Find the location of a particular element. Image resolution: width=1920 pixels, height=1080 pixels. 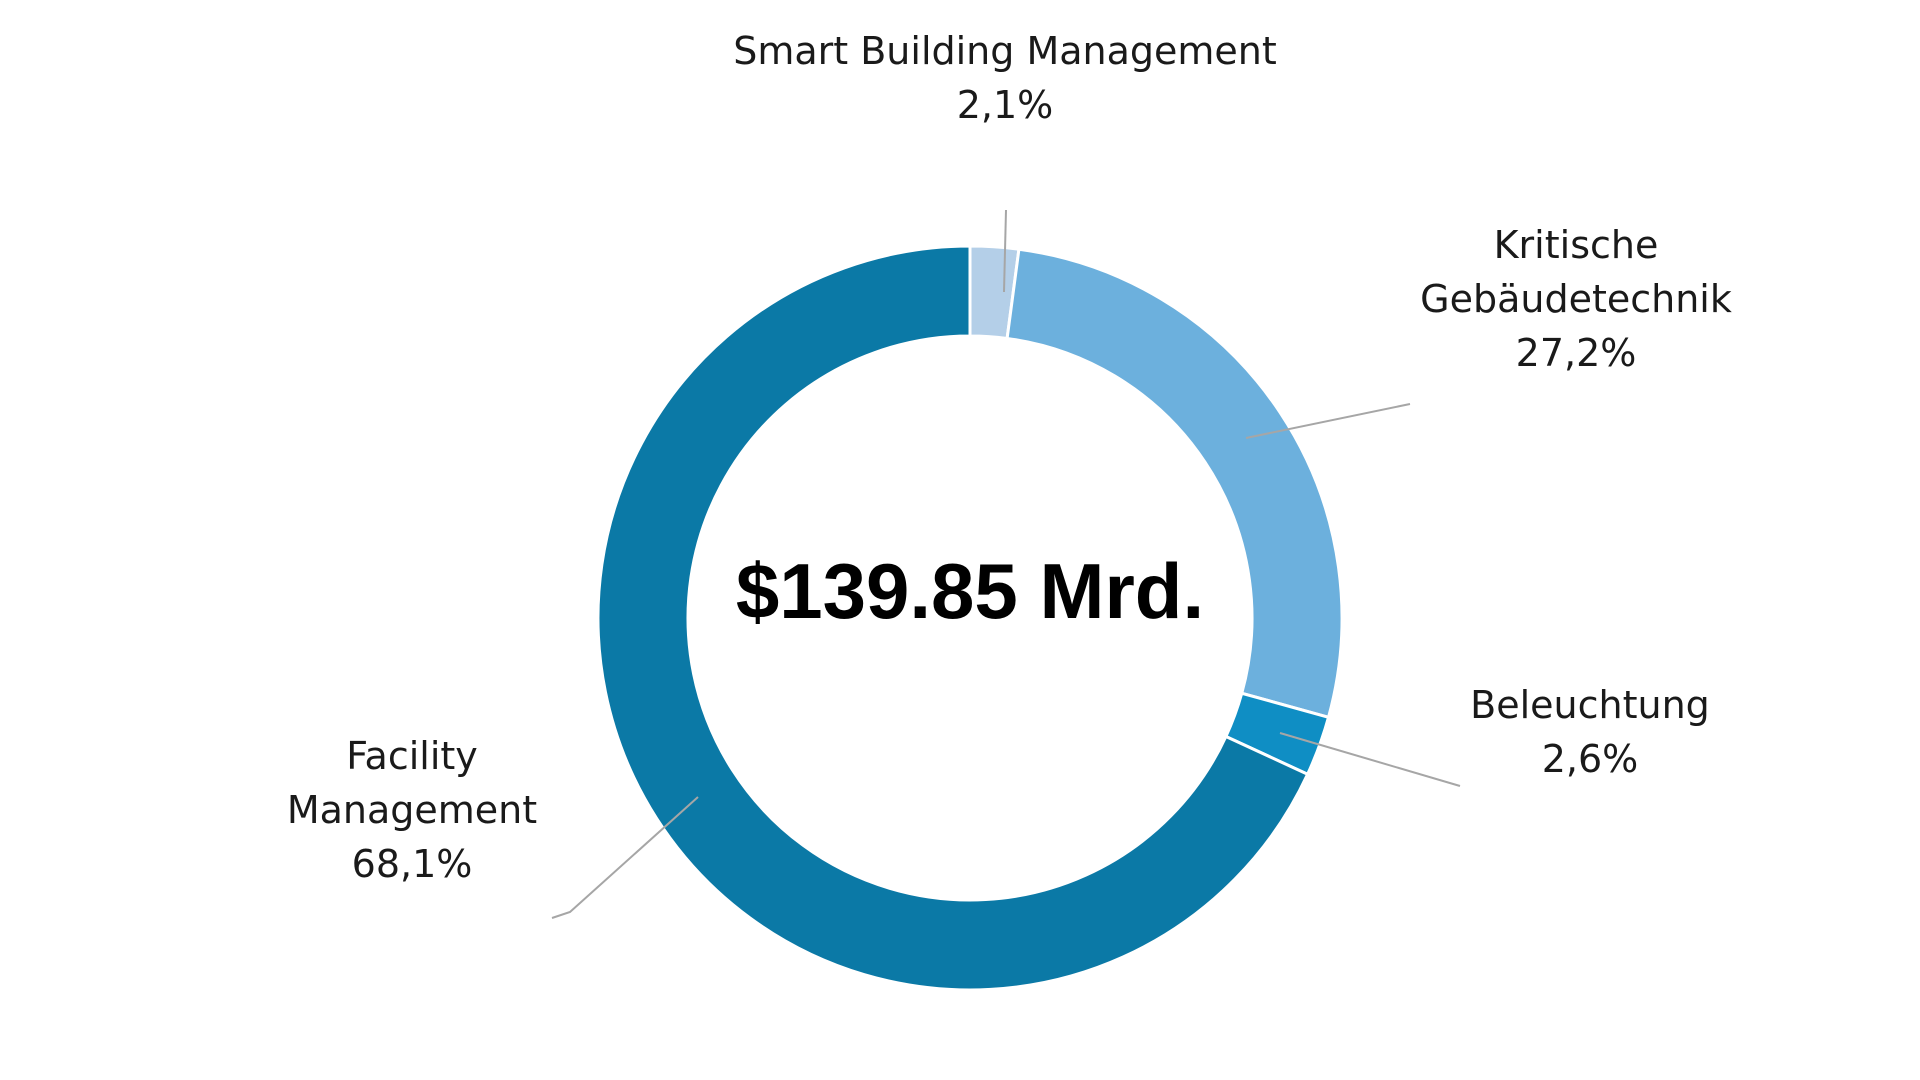

slice-name-label: Gebäudetechnik is located at coordinates (1576, 299).